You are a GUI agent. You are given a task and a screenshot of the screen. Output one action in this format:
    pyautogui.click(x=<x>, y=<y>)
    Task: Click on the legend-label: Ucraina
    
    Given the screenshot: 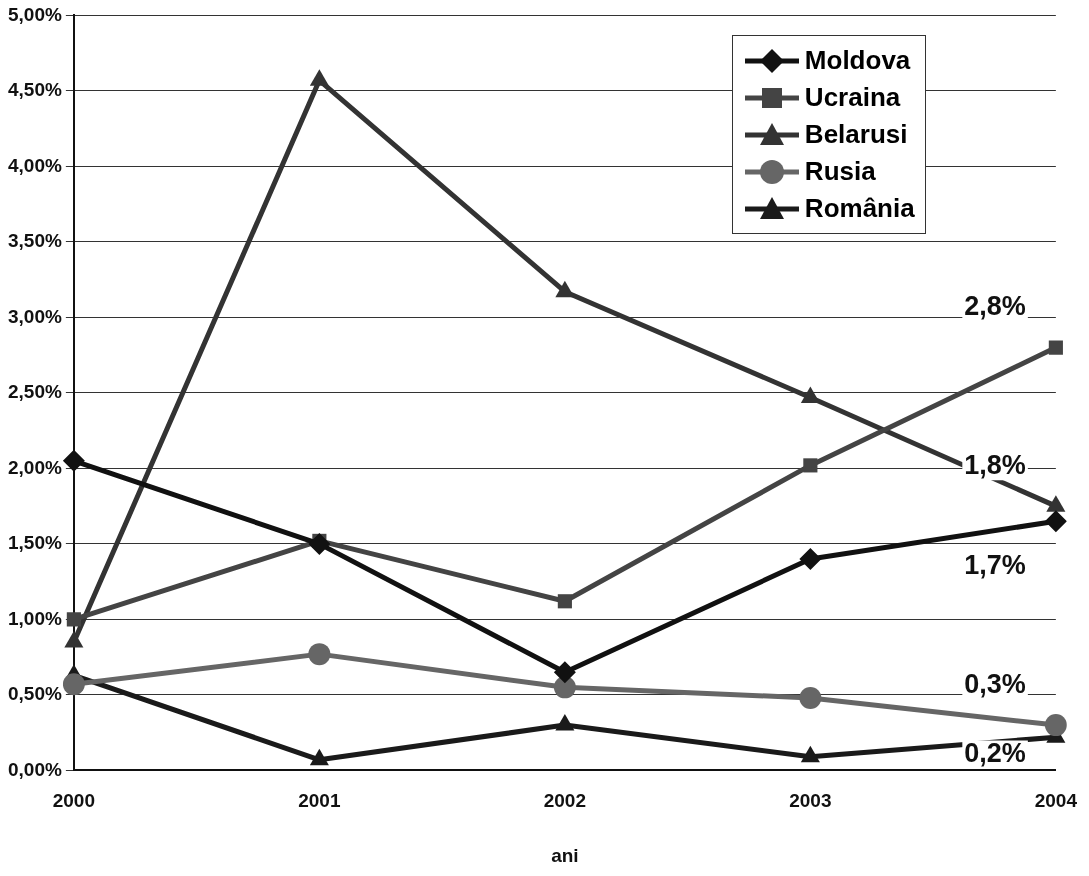 What is the action you would take?
    pyautogui.click(x=852, y=98)
    